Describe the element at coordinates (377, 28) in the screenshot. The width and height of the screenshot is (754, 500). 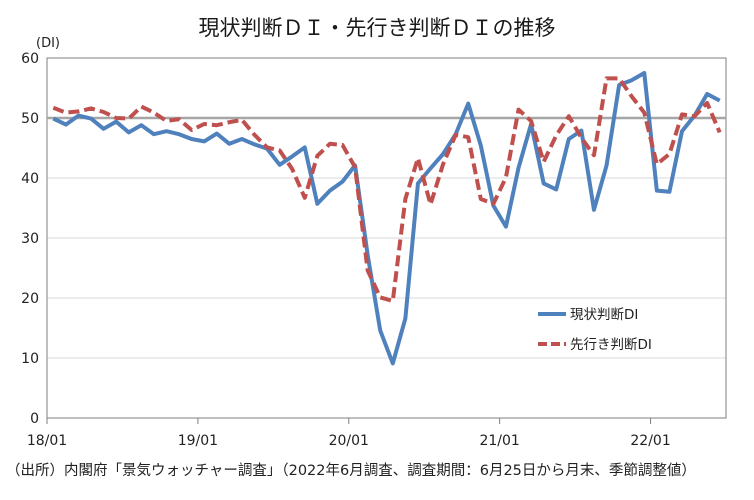
I see `chart-title: 現状判断ＤＩ・先行き判断ＤＩの推移` at that location.